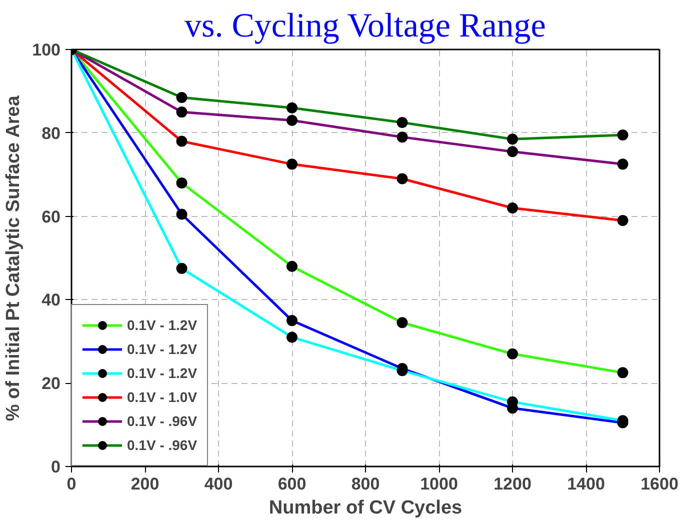 This screenshot has height=521, width=681. Describe the element at coordinates (71, 484) in the screenshot. I see `x-tick-label: 0` at that location.